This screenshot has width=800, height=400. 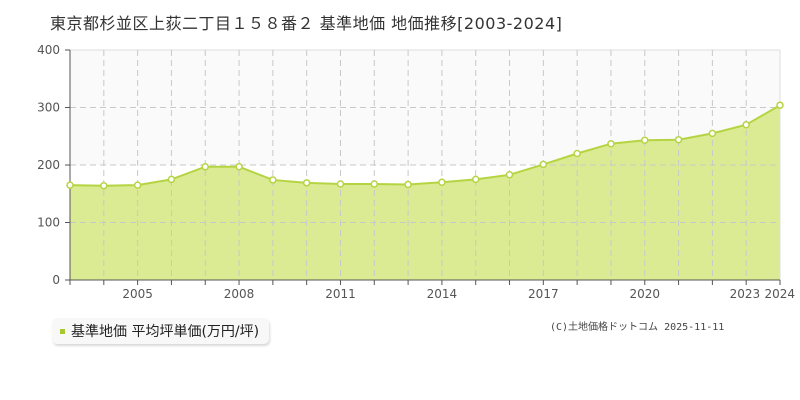 What do you see at coordinates (637, 327) in the screenshot?
I see `copyright-text: (C)土地価格ドットコム 2025-11-11` at bounding box center [637, 327].